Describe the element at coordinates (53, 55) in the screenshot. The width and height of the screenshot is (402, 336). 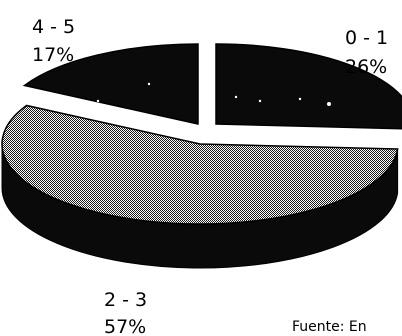
I see `slice-value-4-5: 17%` at that location.